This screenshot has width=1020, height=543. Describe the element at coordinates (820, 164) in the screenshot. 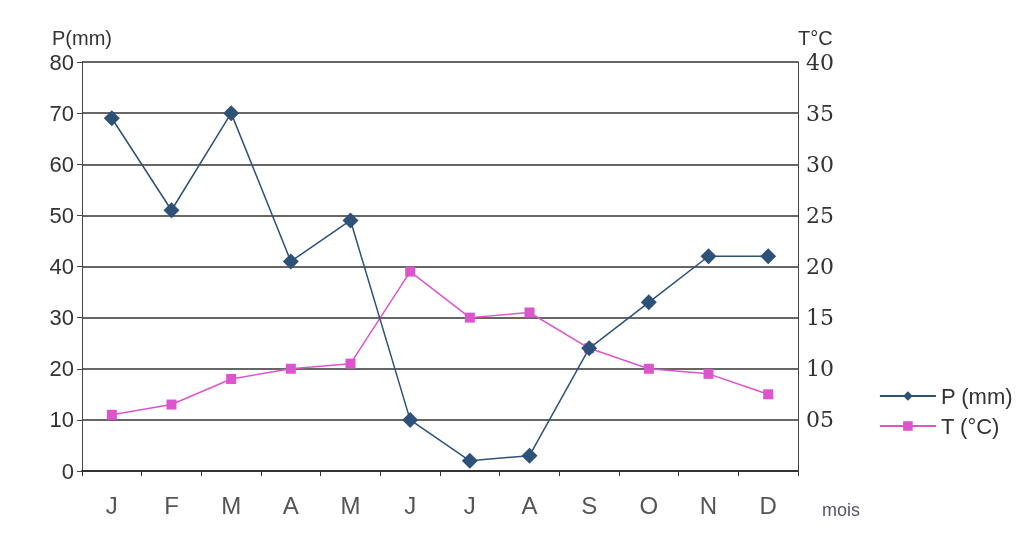

I see `y2-tick-label: 30` at that location.